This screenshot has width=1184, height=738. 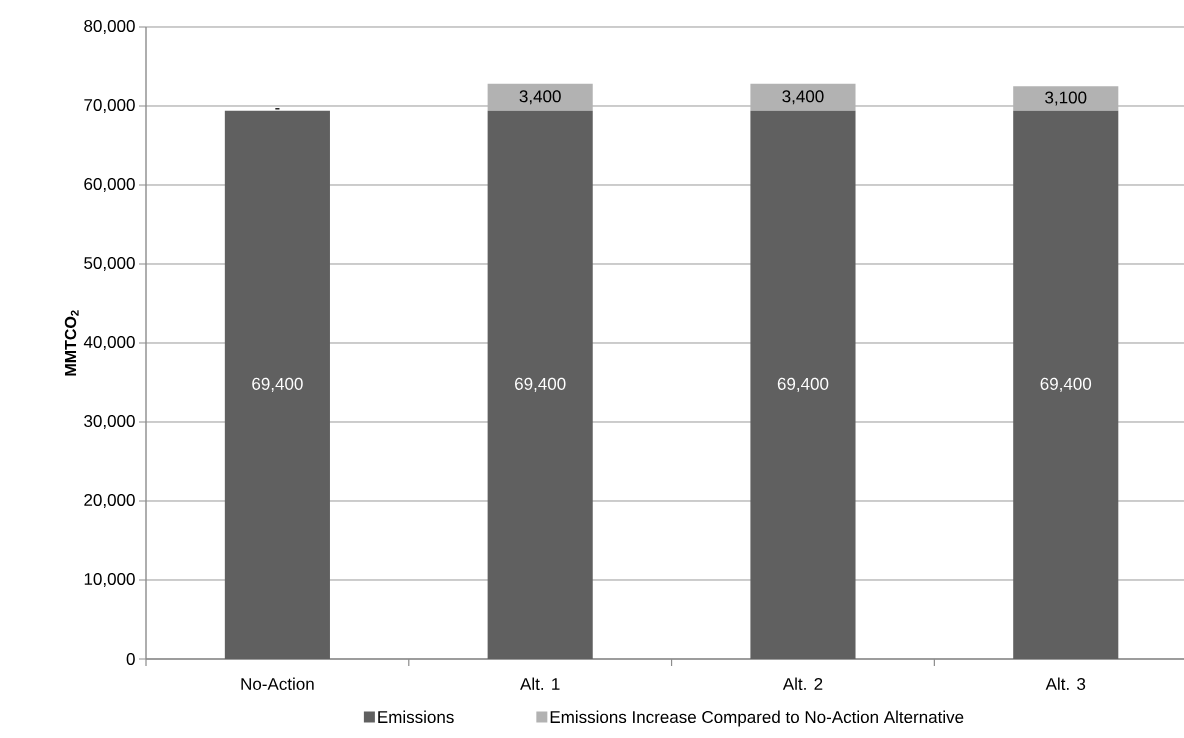 What do you see at coordinates (1065, 684) in the screenshot?
I see `x-tick-label: Alt. 3` at bounding box center [1065, 684].